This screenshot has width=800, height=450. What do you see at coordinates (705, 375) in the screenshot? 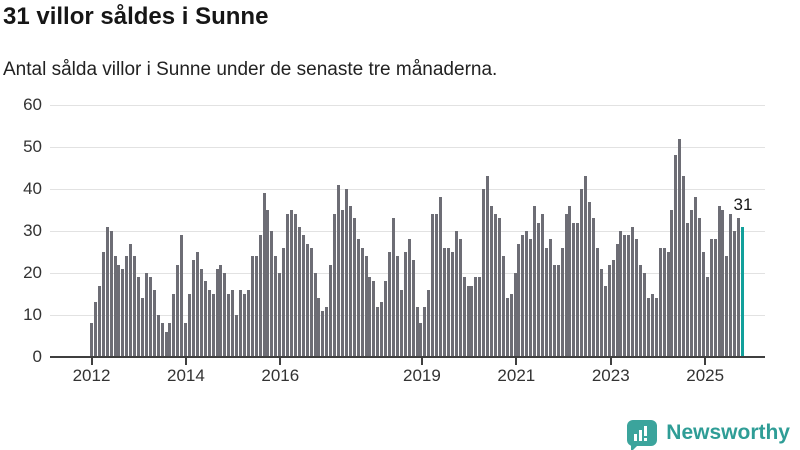
I see `x-axis-label: 2025` at bounding box center [705, 375].